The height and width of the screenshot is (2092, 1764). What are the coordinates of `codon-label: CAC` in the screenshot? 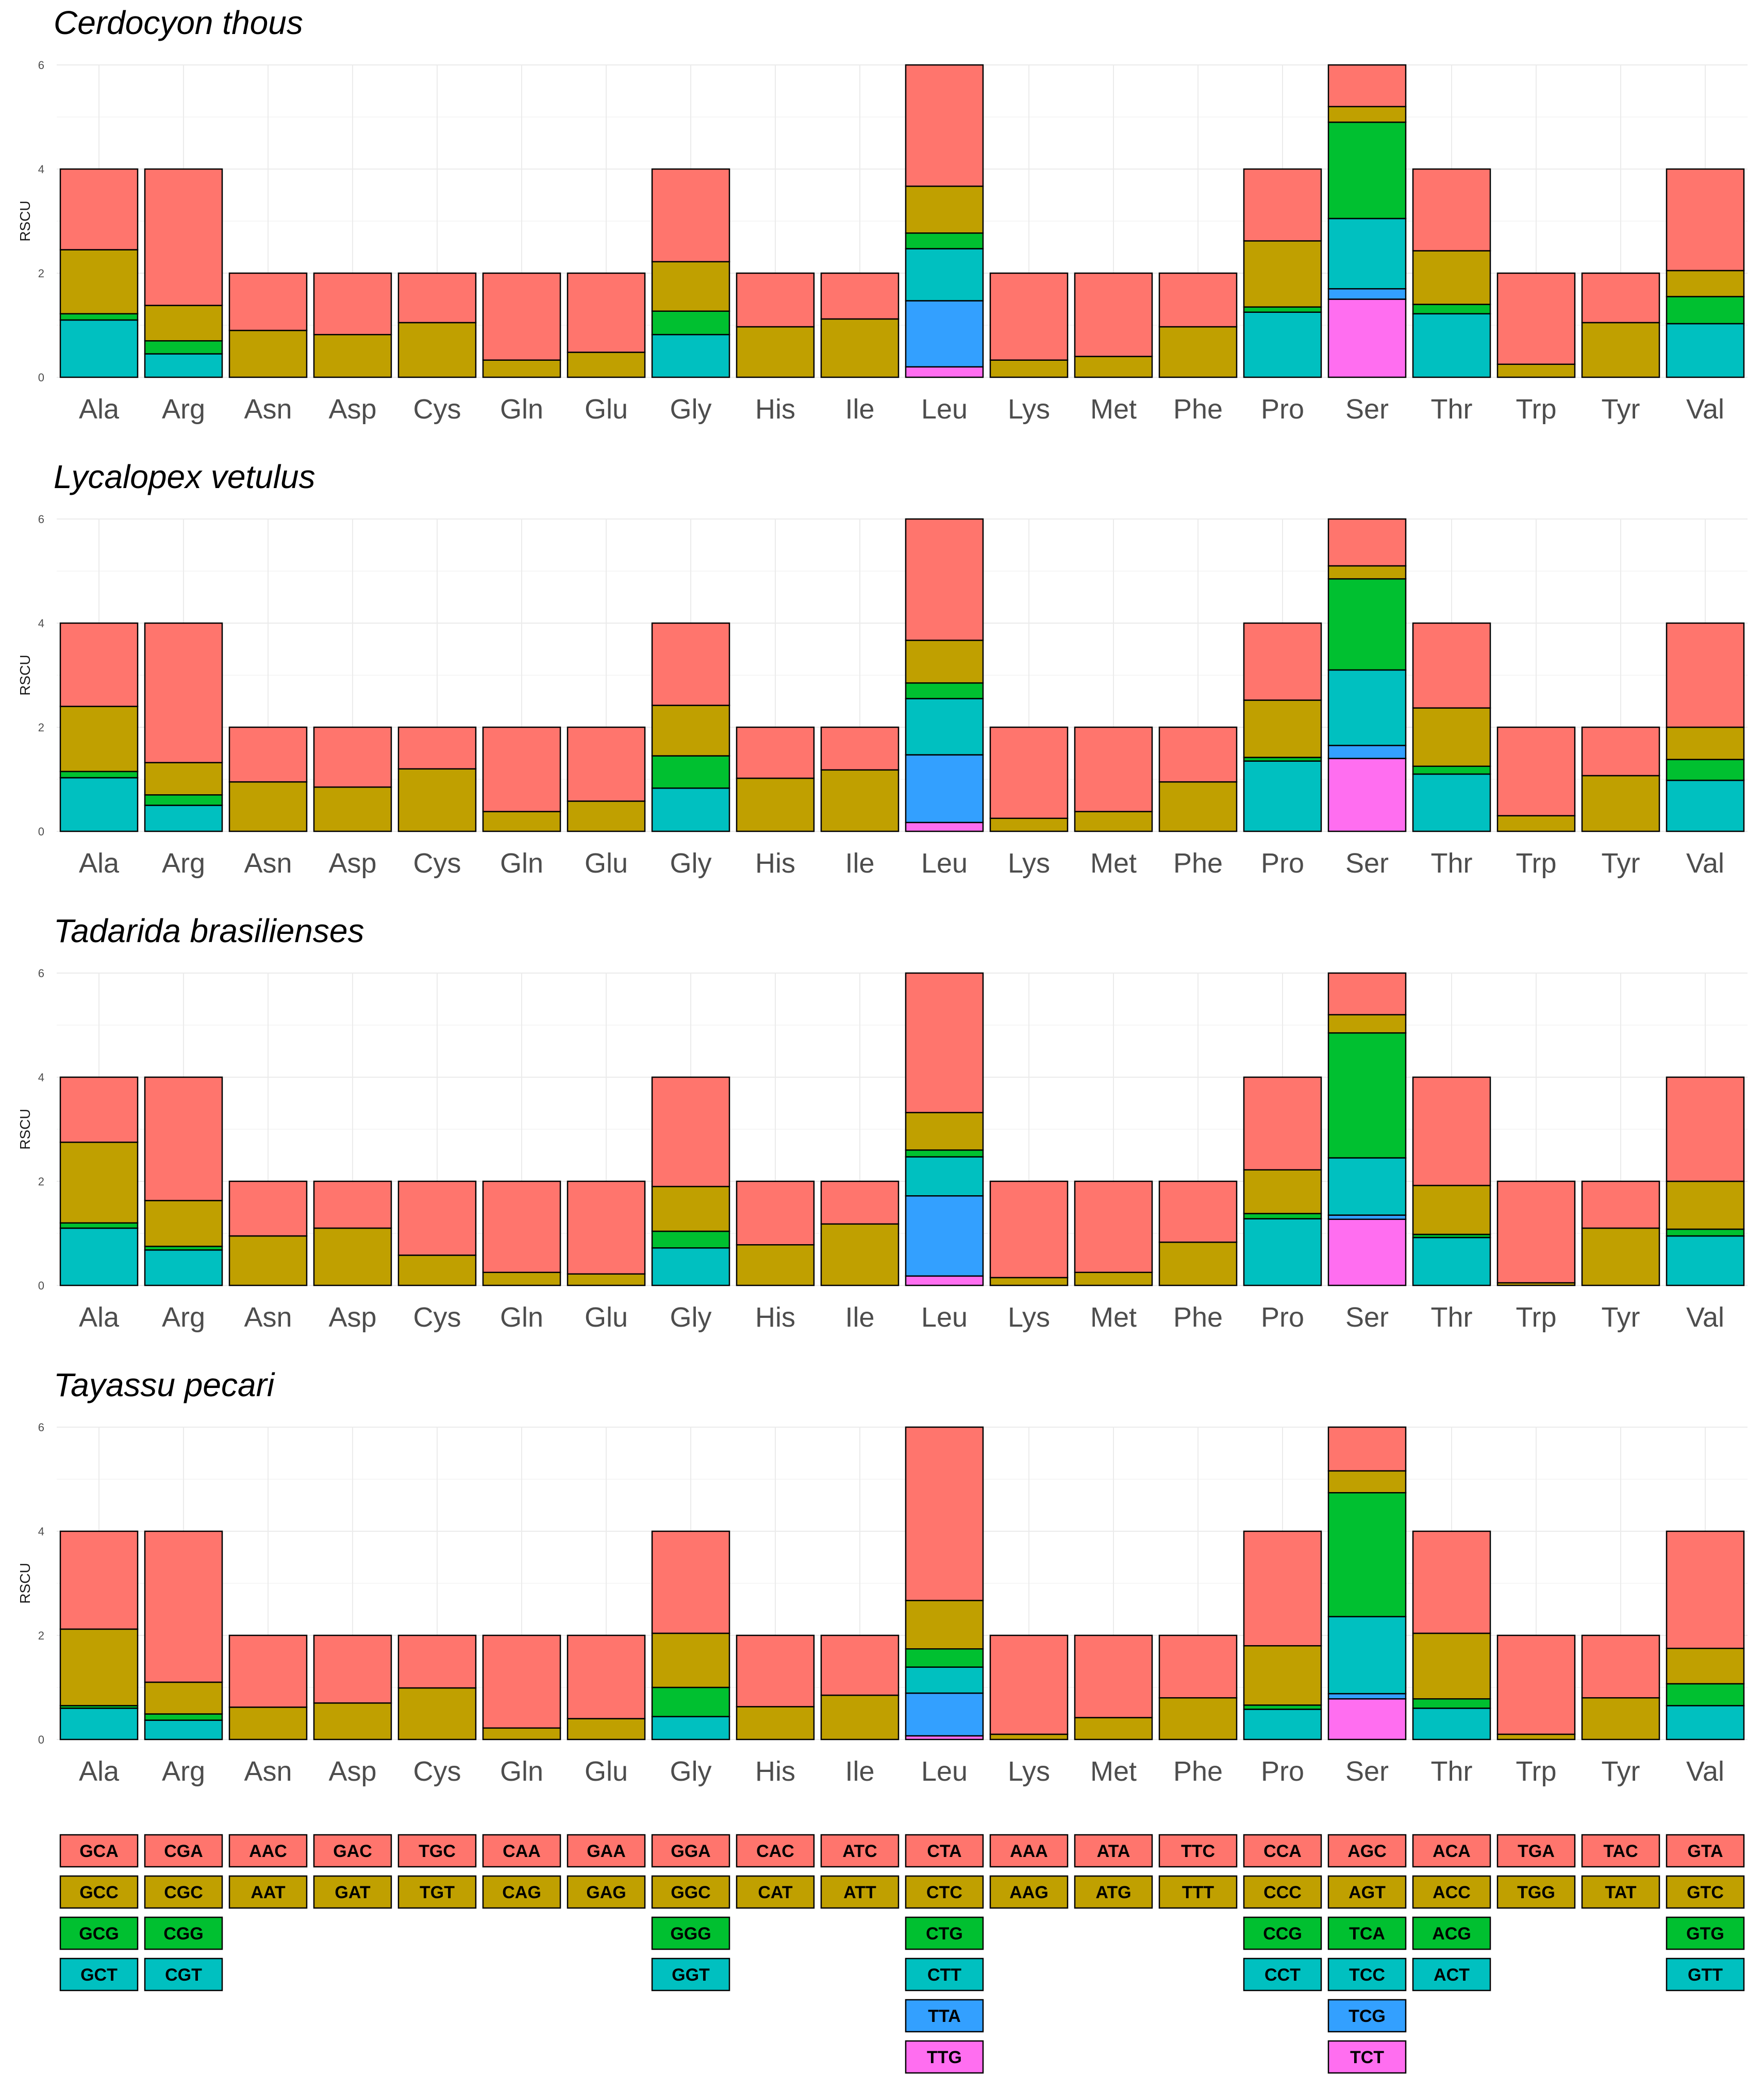 It's located at (775, 1851).